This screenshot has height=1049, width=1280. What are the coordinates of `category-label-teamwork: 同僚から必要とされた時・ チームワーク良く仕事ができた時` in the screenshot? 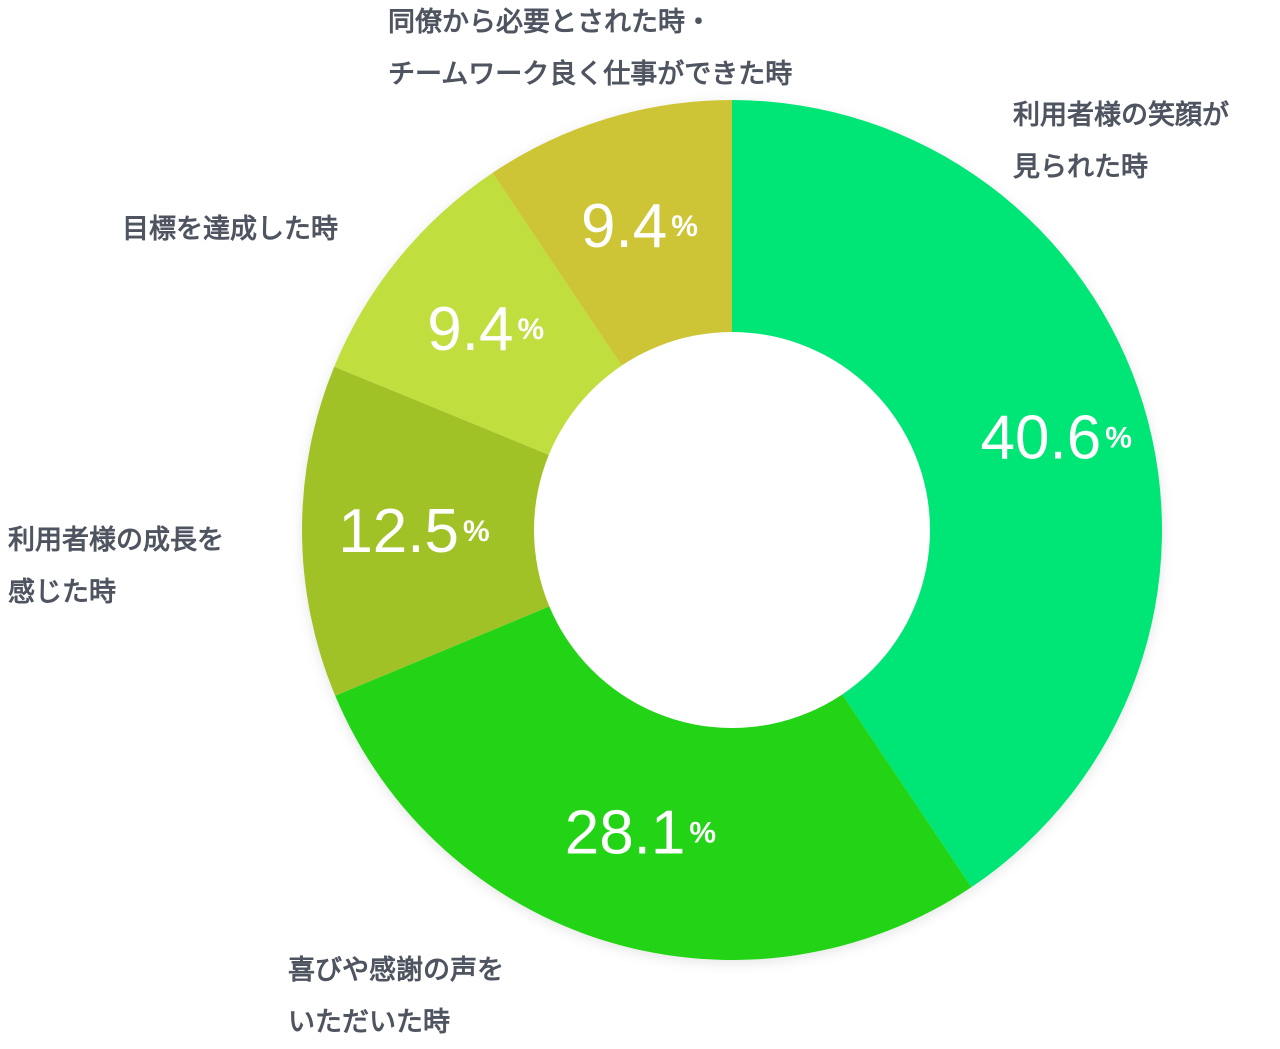 It's located at (590, 48).